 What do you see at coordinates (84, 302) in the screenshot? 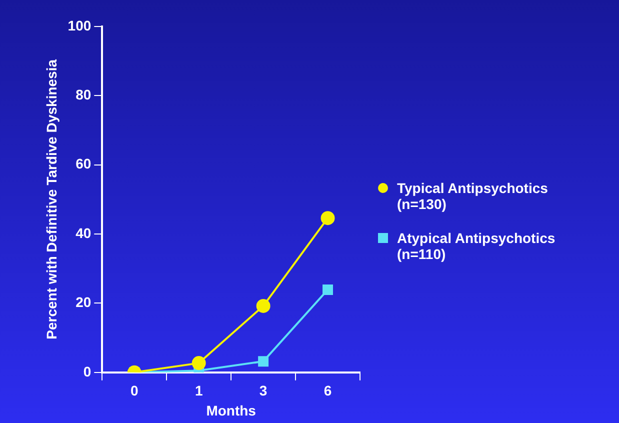
I see `y-tick-label: 20` at bounding box center [84, 302].